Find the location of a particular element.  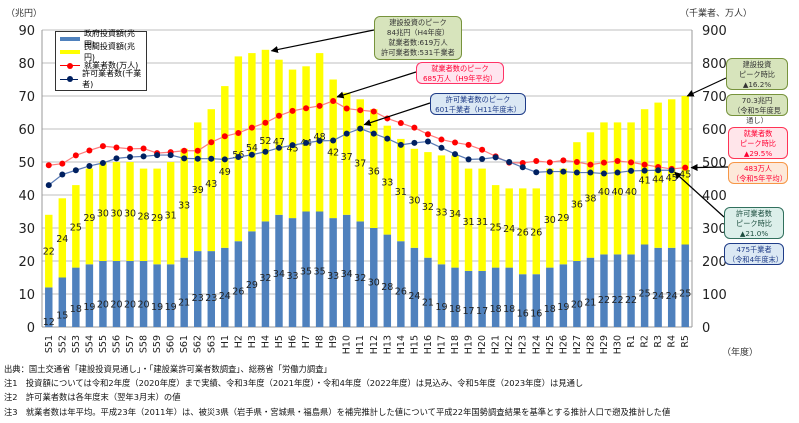

data-label-government: 35 is located at coordinates (306, 272).